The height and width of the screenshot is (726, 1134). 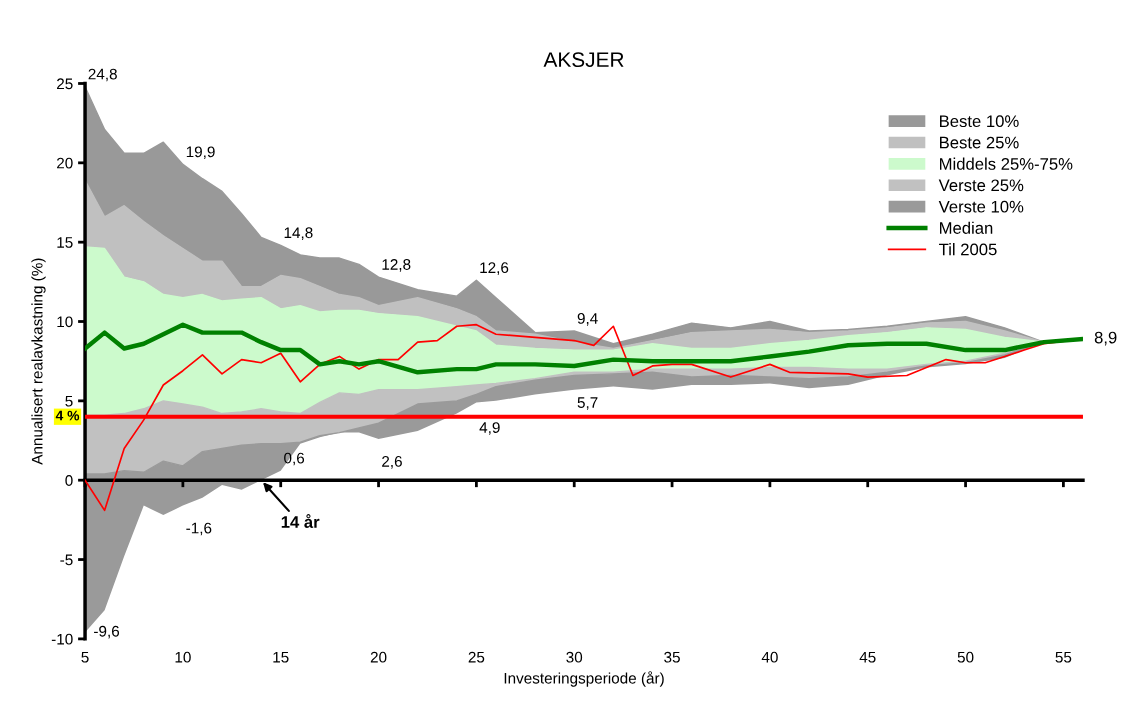 What do you see at coordinates (294, 459) in the screenshot?
I see `annotation: 0,6` at bounding box center [294, 459].